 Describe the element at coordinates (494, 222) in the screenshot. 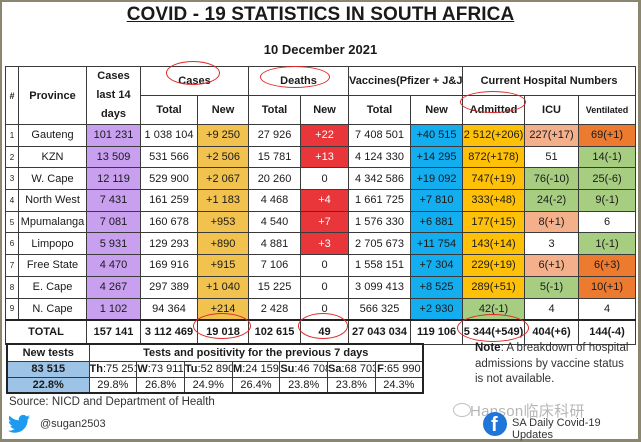

I see `cell-admitted: 177(+15)` at that location.